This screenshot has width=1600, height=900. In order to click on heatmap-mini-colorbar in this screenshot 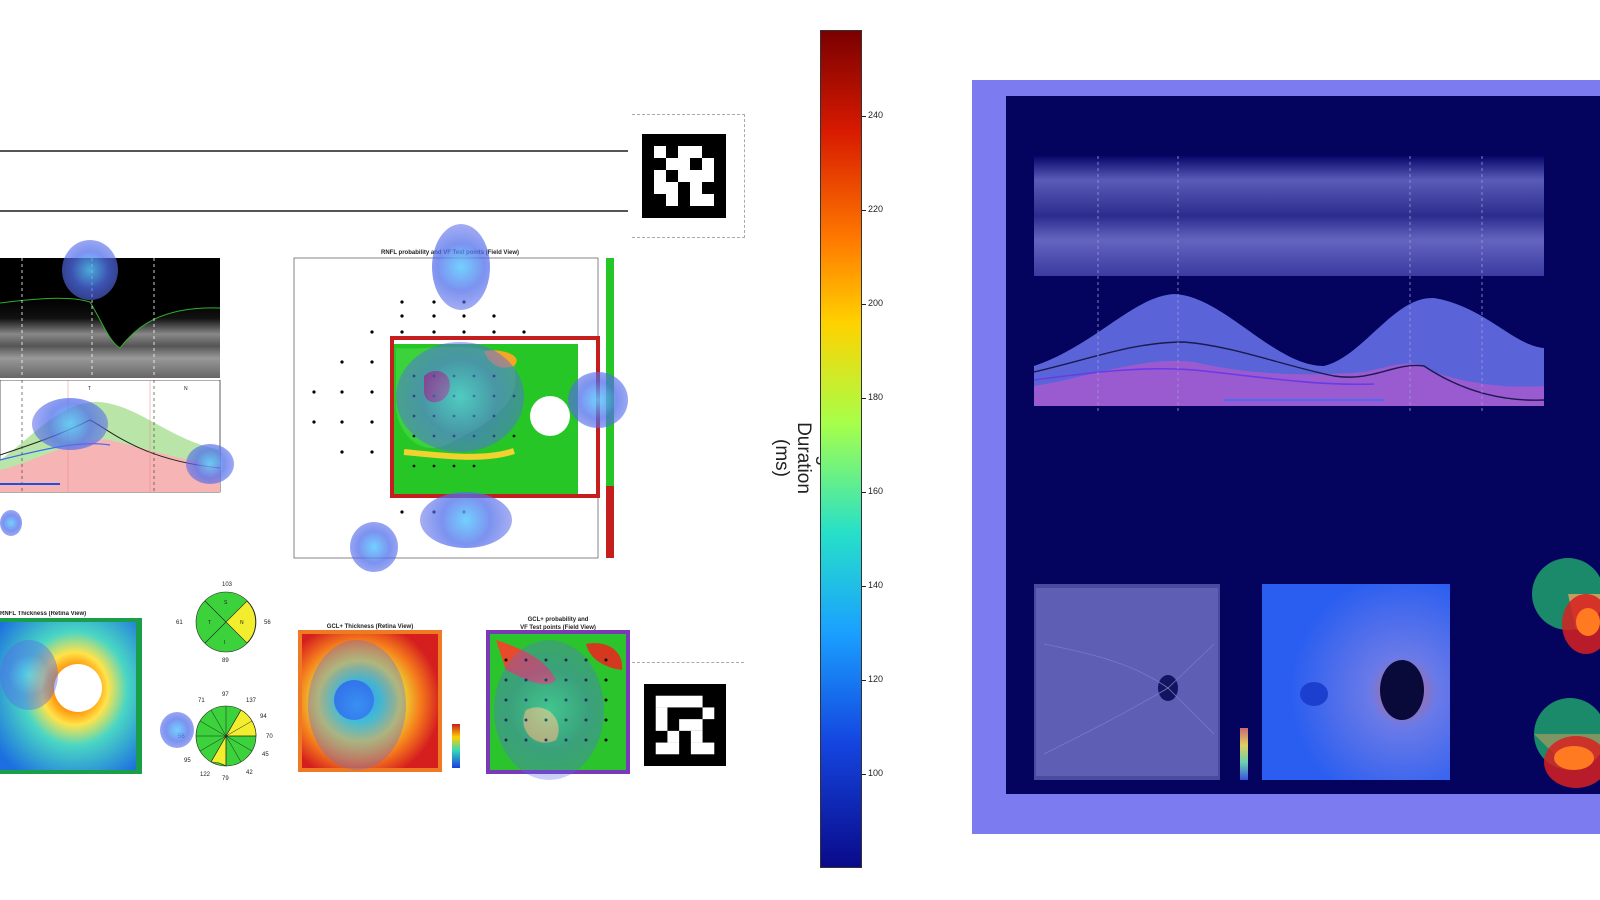, I will do `click(1244, 754)`.